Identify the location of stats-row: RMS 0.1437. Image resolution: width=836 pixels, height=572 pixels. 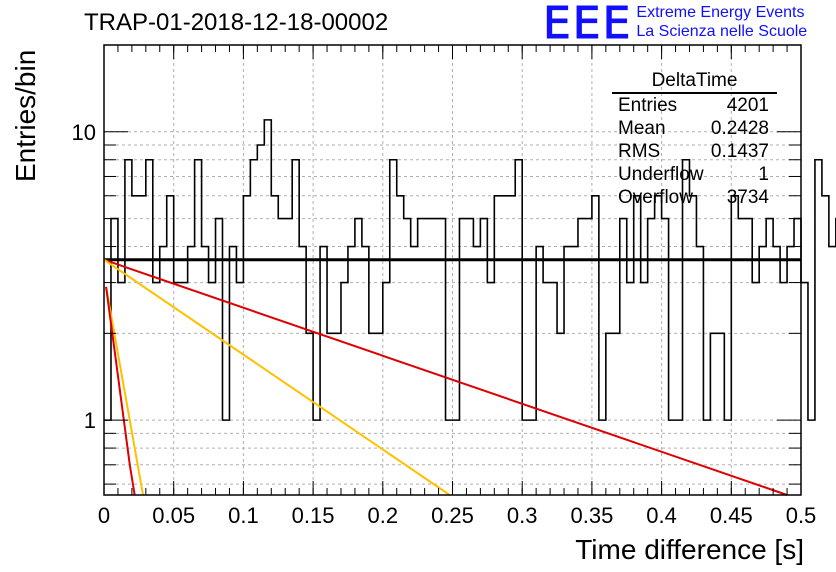
(694, 151).